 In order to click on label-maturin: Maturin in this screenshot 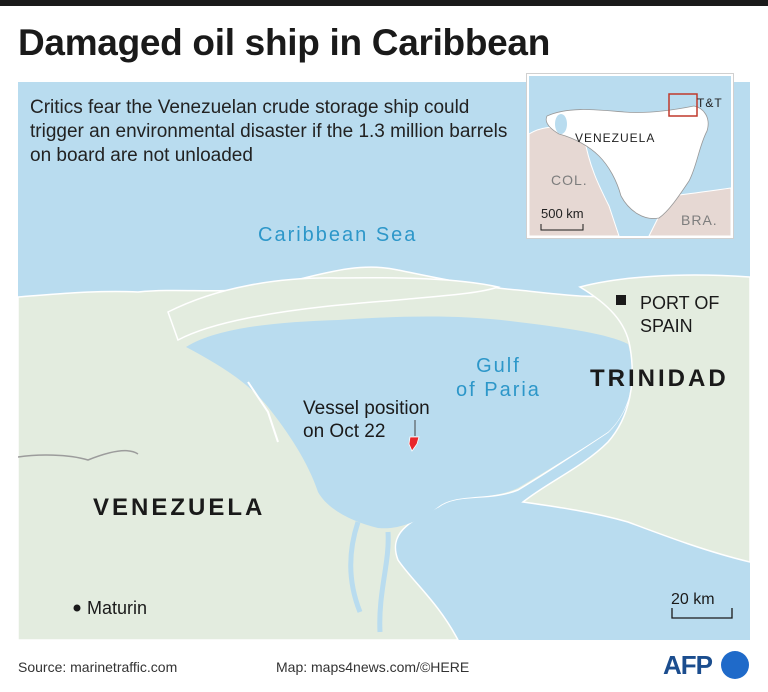, I will do `click(117, 608)`.